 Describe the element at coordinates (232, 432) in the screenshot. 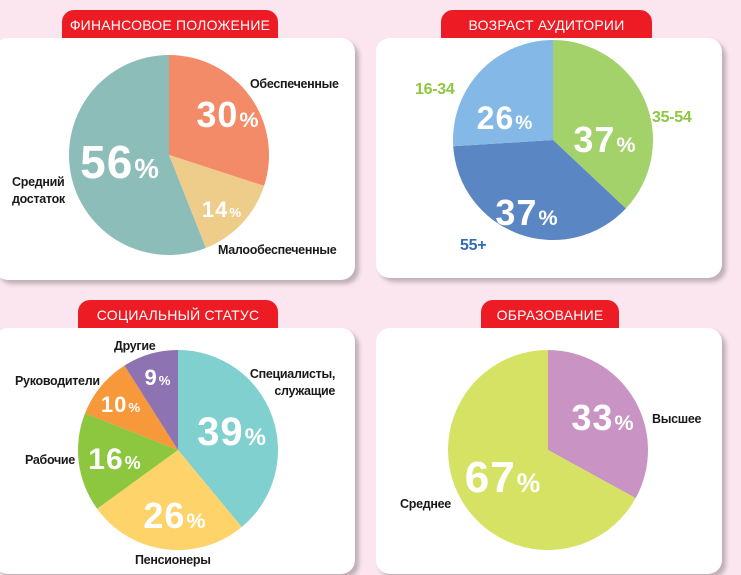

I see `pct-label: 39%` at that location.